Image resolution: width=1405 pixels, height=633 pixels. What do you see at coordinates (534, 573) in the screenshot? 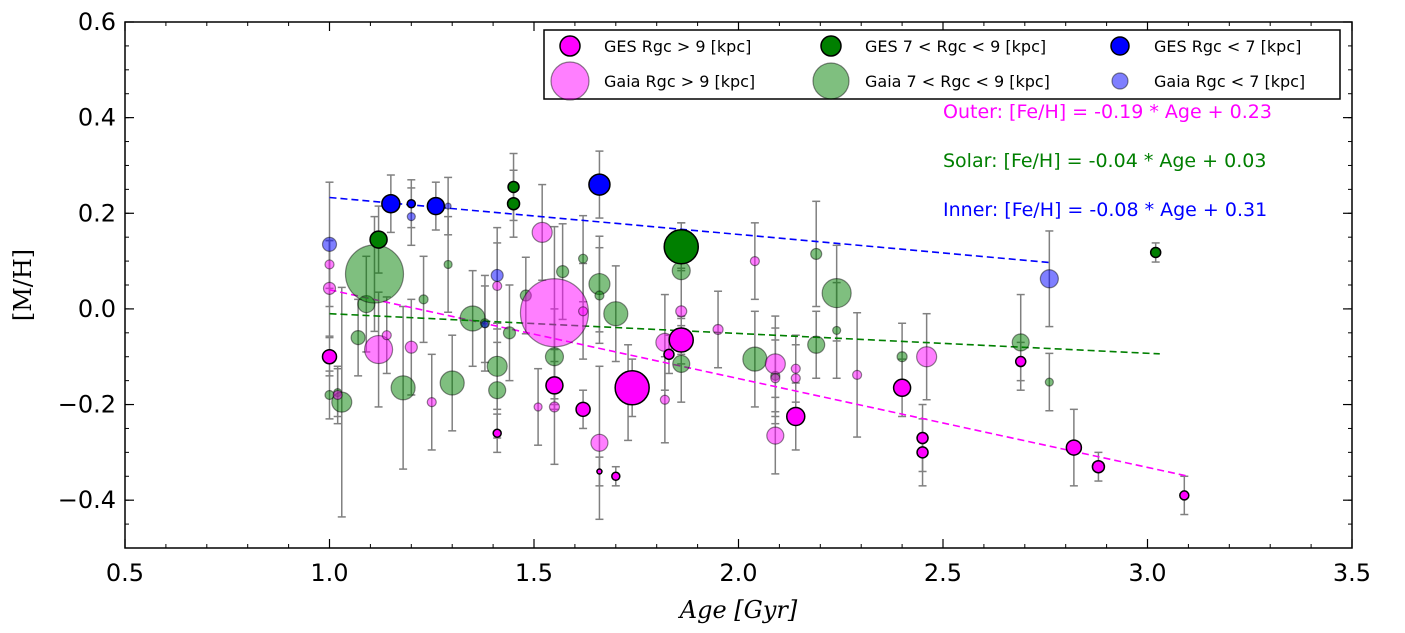
I see `x-tick-label: 1.5` at bounding box center [534, 573].